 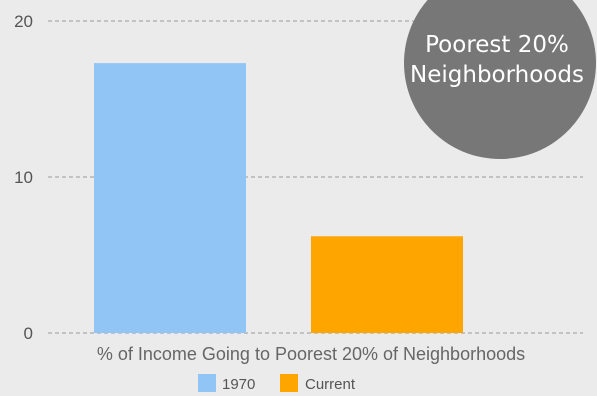 I want to click on legend-label-current: Current, so click(x=330, y=384).